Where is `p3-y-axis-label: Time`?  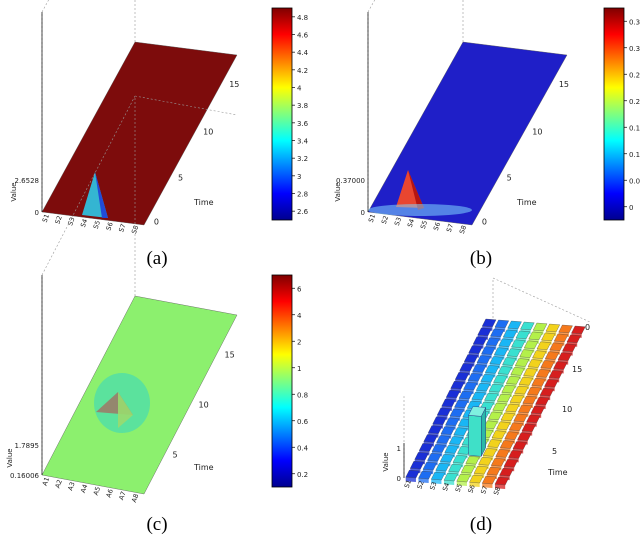 p3-y-axis-label: Time is located at coordinates (557, 472).